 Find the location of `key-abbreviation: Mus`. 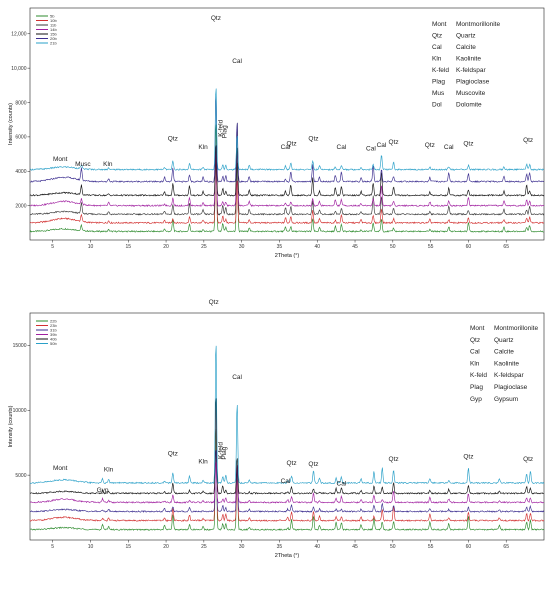

key-abbreviation: Mus is located at coordinates (438, 93).